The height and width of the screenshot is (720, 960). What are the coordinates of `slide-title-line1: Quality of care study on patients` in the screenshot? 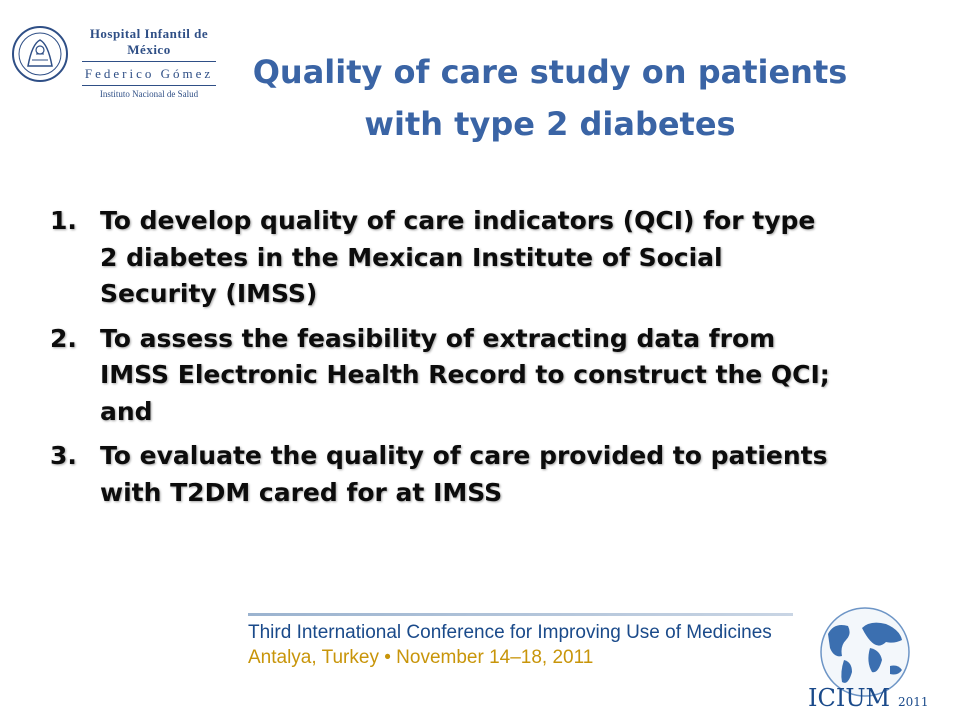 It's located at (550, 72).